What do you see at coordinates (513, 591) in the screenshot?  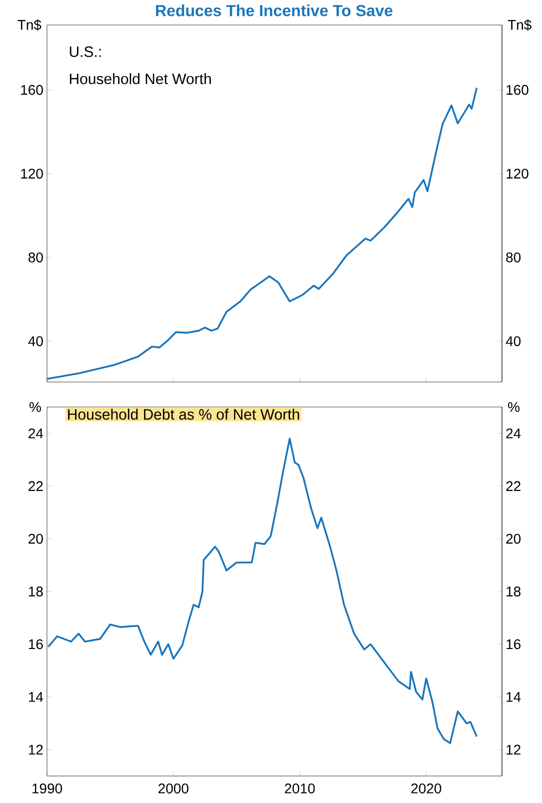 I see `y2-tick-label: 18` at bounding box center [513, 591].